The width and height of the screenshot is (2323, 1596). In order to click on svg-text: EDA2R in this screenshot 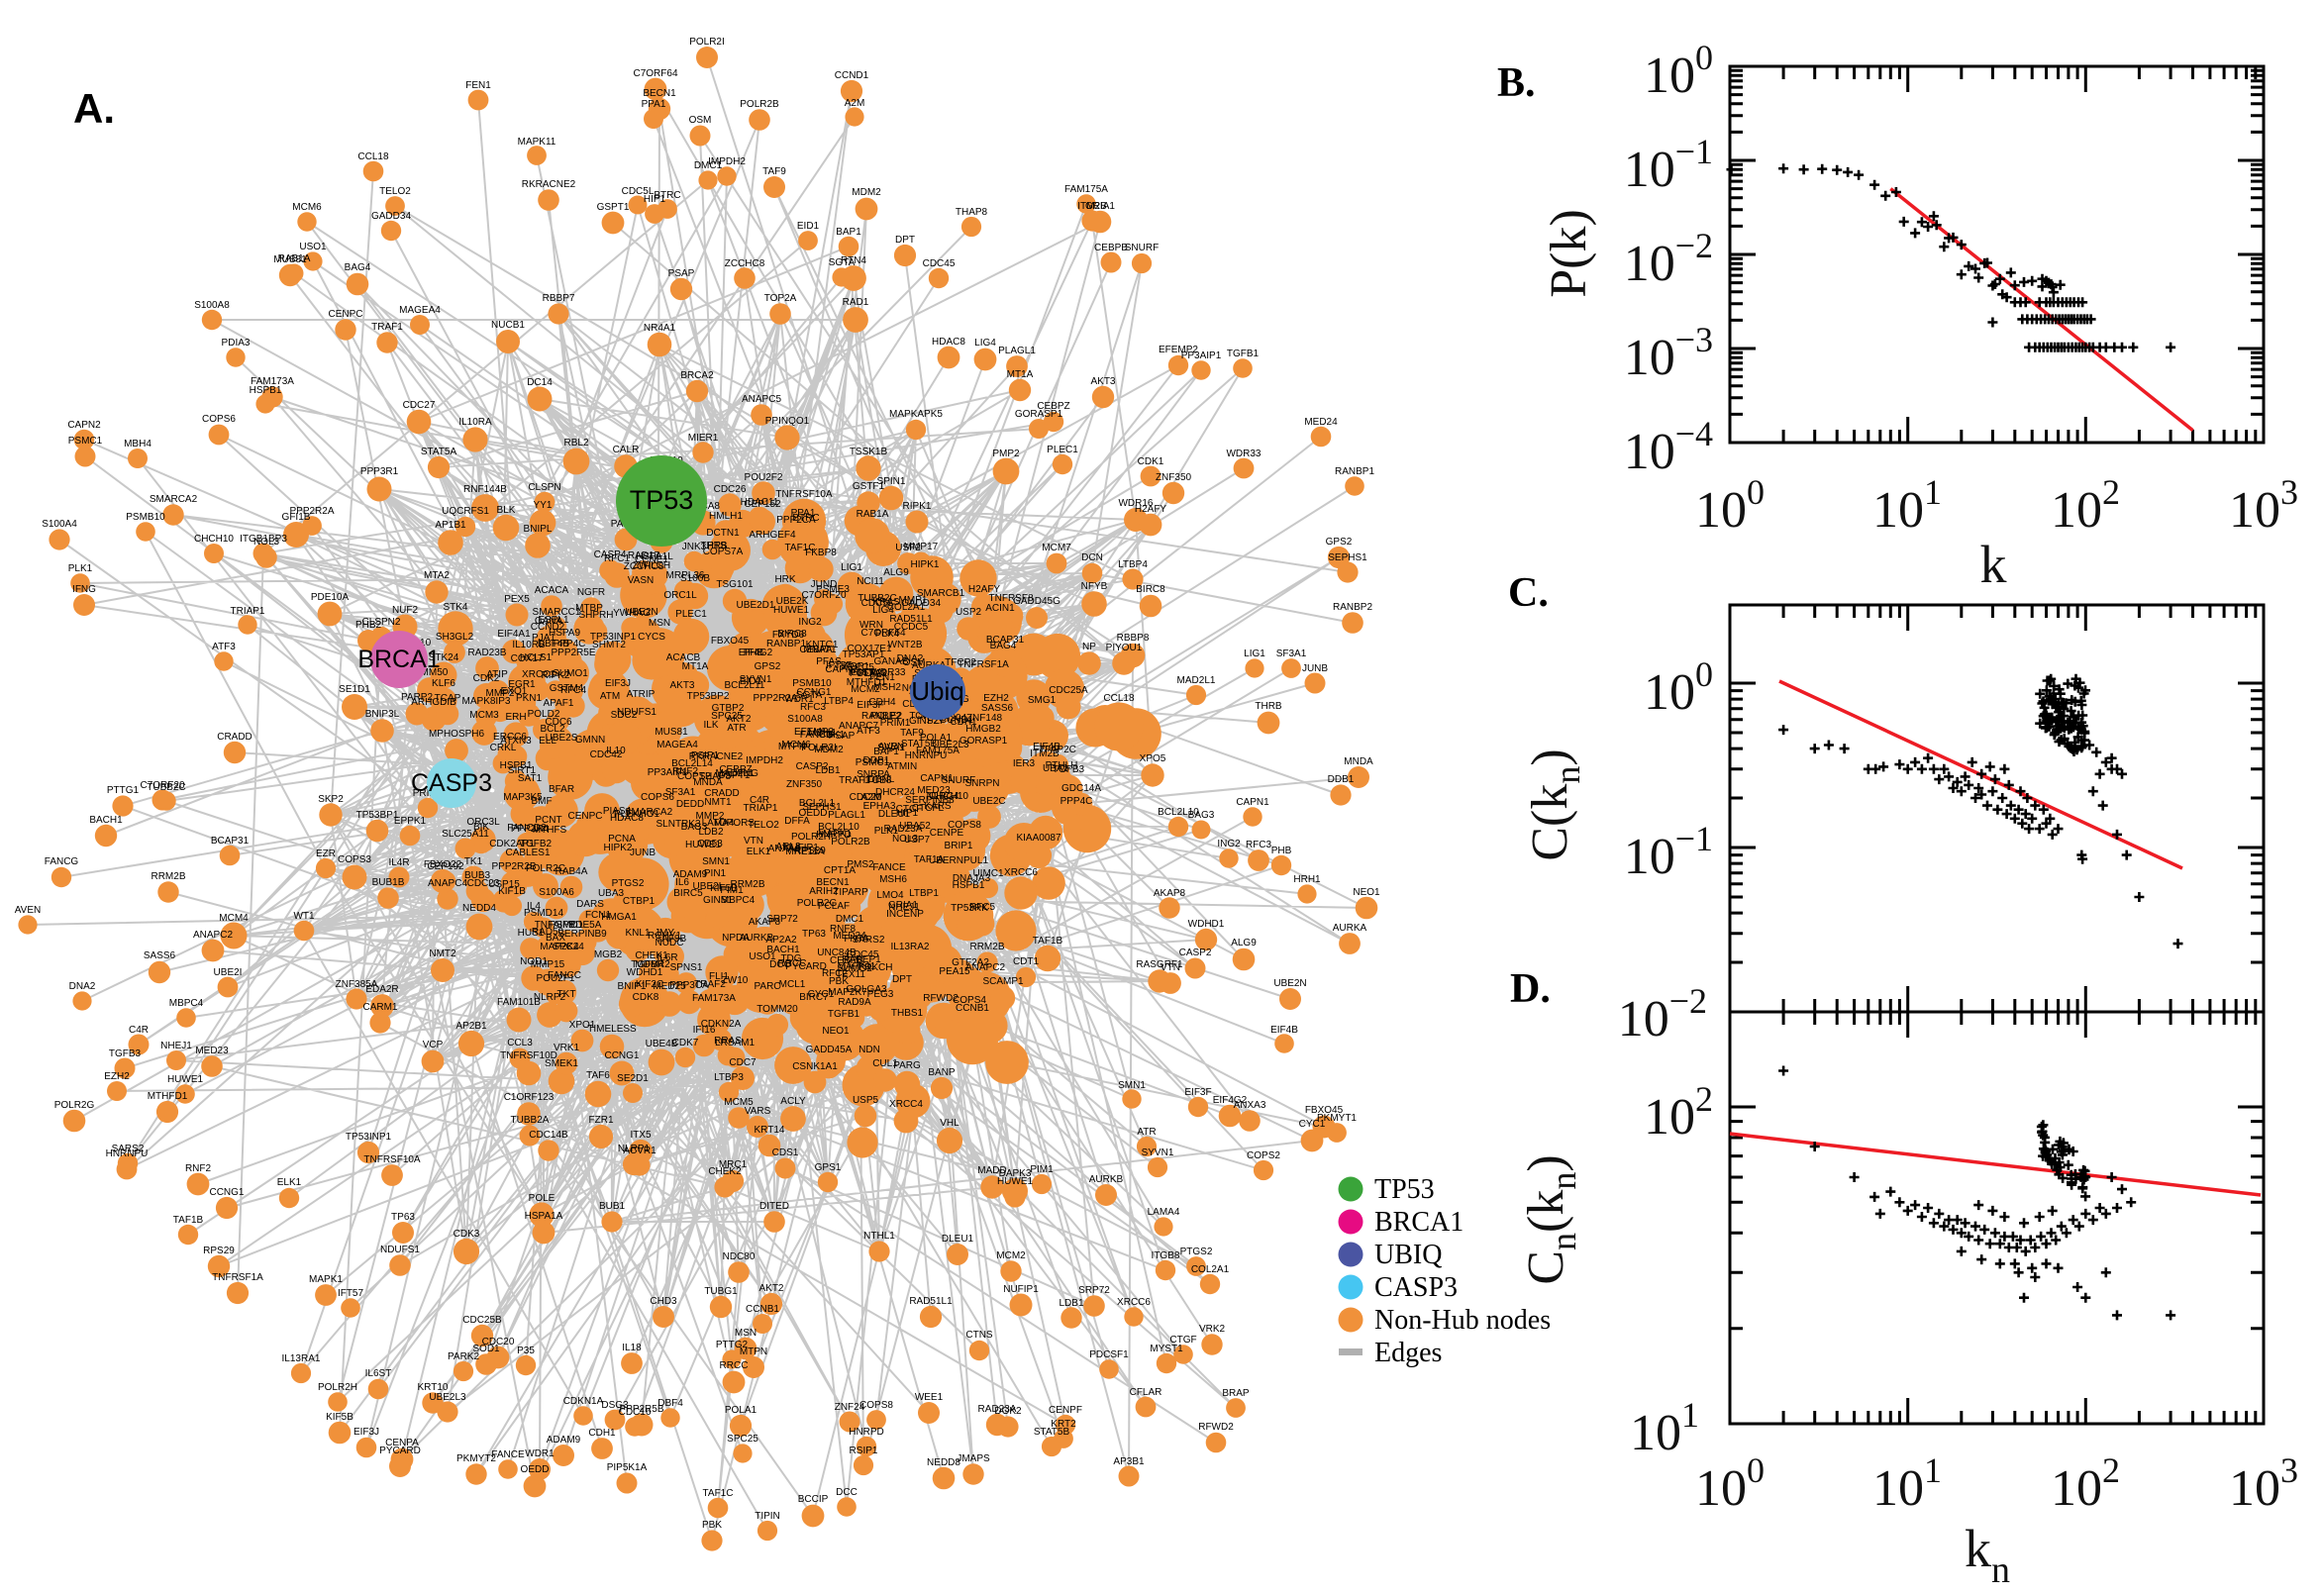, I will do `click(382, 989)`.